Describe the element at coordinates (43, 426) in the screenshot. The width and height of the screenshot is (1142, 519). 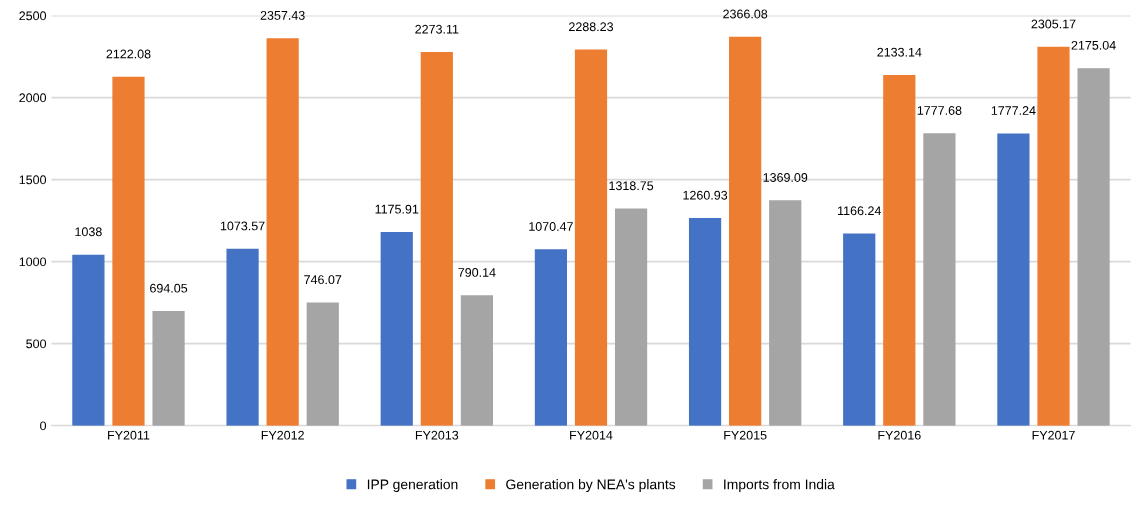
I see `y-tick-label: 0` at that location.